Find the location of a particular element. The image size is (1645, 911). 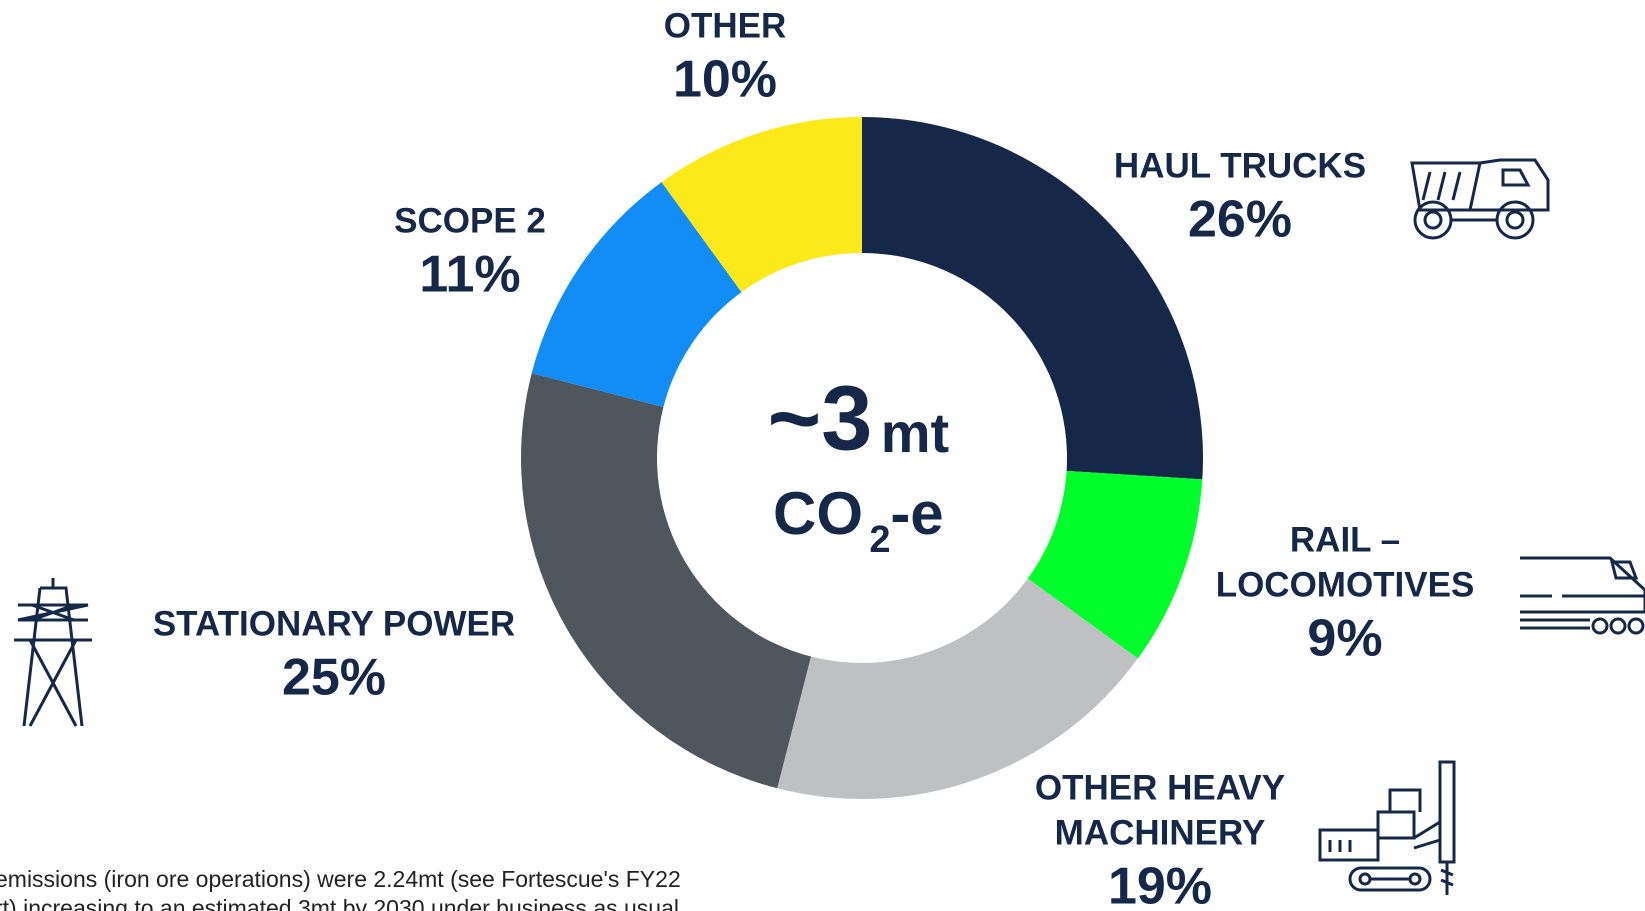

tower-icon is located at coordinates (53, 652).